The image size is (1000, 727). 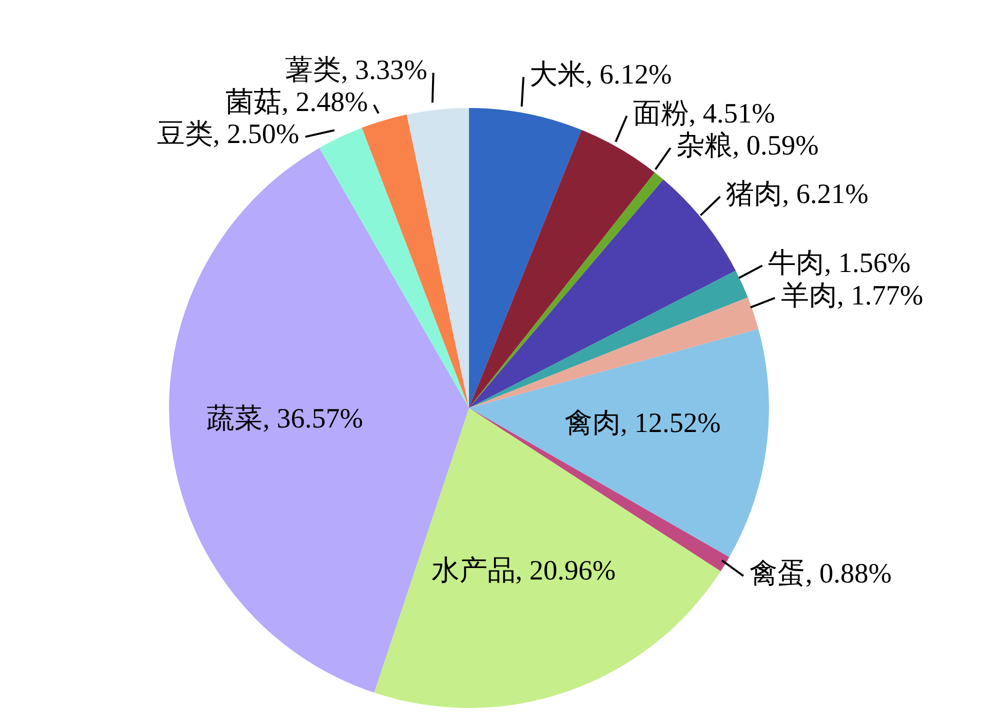 I want to click on slice-label: 薯类, 3.33%, so click(x=356, y=70).